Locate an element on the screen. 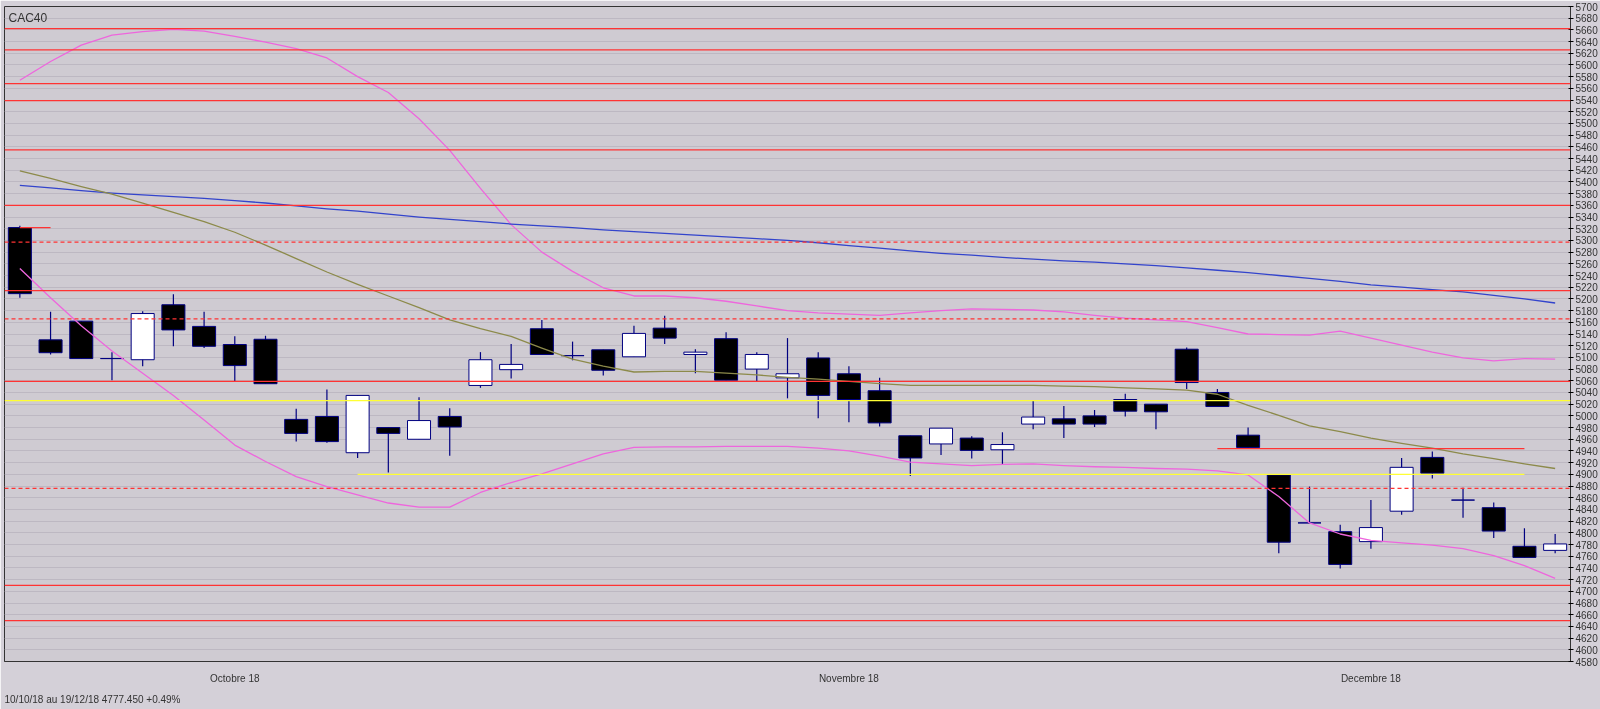 Image resolution: width=1600 pixels, height=709 pixels. y-tick-label: 4680 is located at coordinates (1587, 604).